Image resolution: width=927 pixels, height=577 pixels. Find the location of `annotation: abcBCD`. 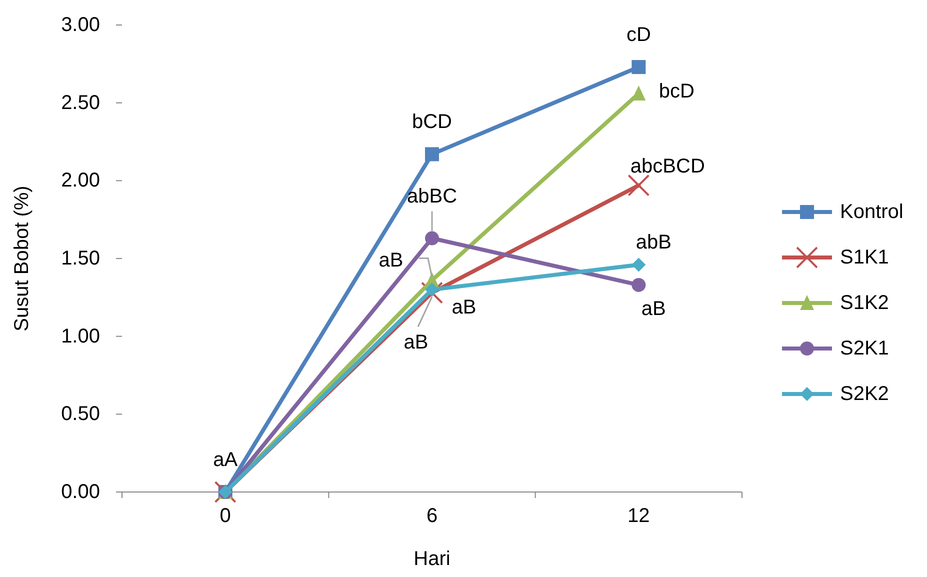

annotation: abcBCD is located at coordinates (667, 166).